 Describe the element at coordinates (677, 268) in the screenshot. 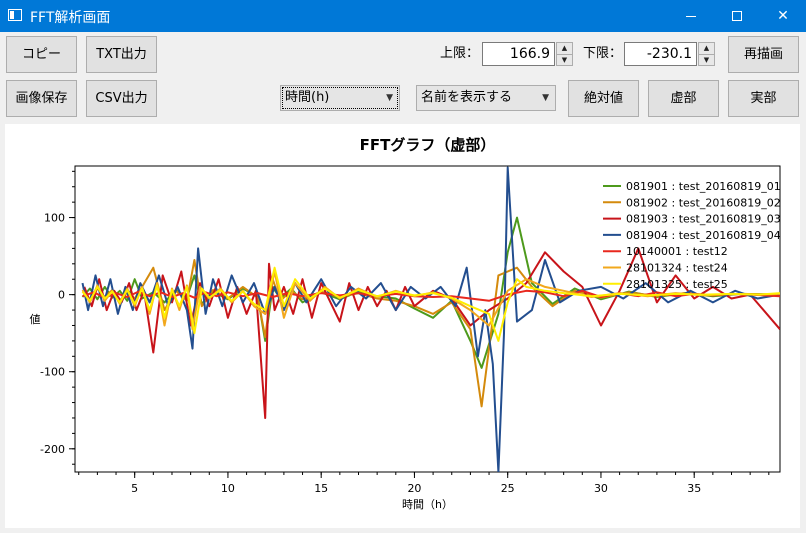

I see `legend-entry: 28101324 : test24` at that location.